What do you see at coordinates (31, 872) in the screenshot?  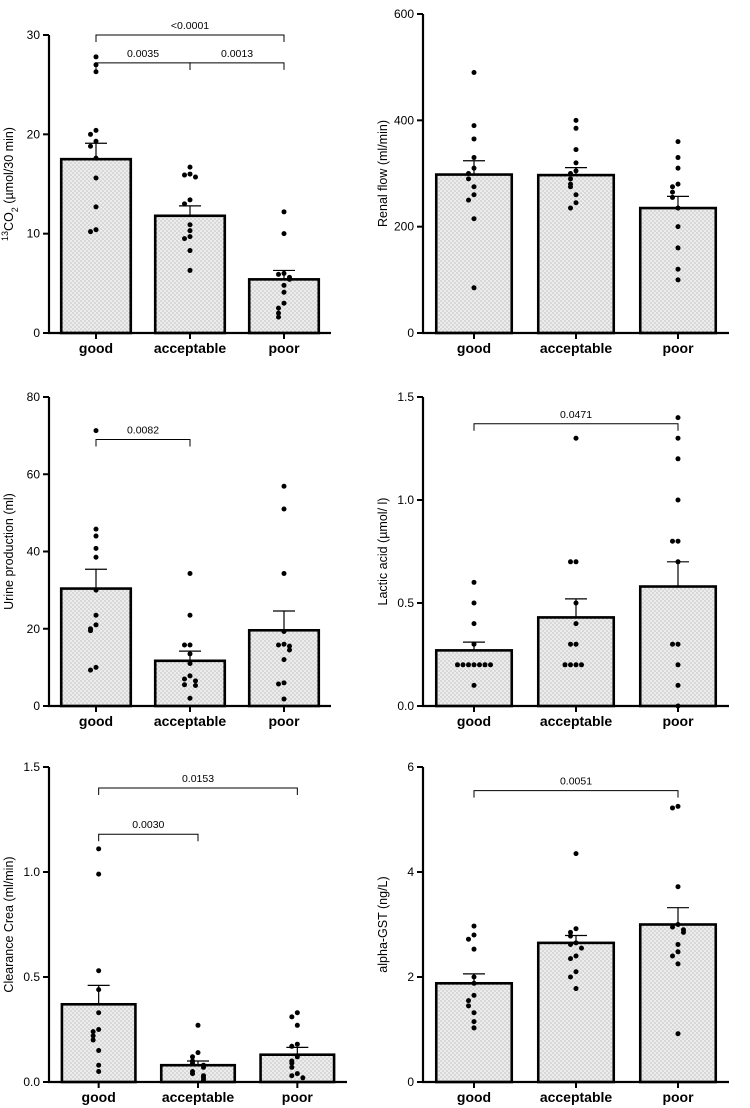 I see `y-tick-label: 1.0` at bounding box center [31, 872].